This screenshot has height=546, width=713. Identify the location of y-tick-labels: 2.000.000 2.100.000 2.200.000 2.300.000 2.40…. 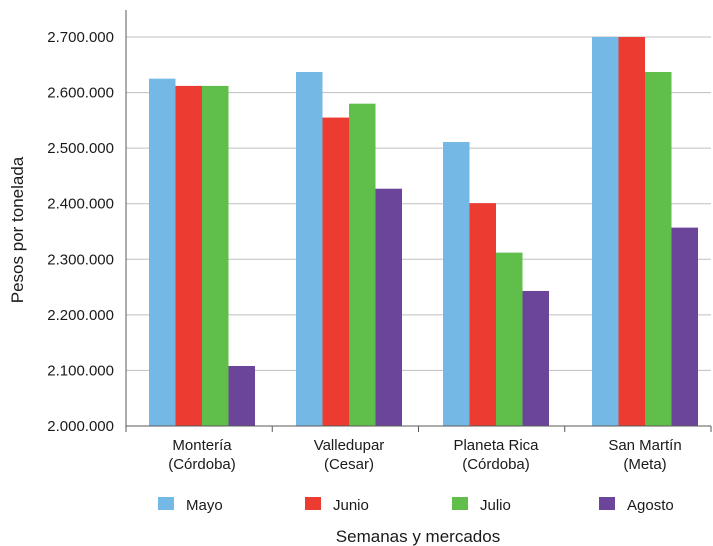
(80, 232).